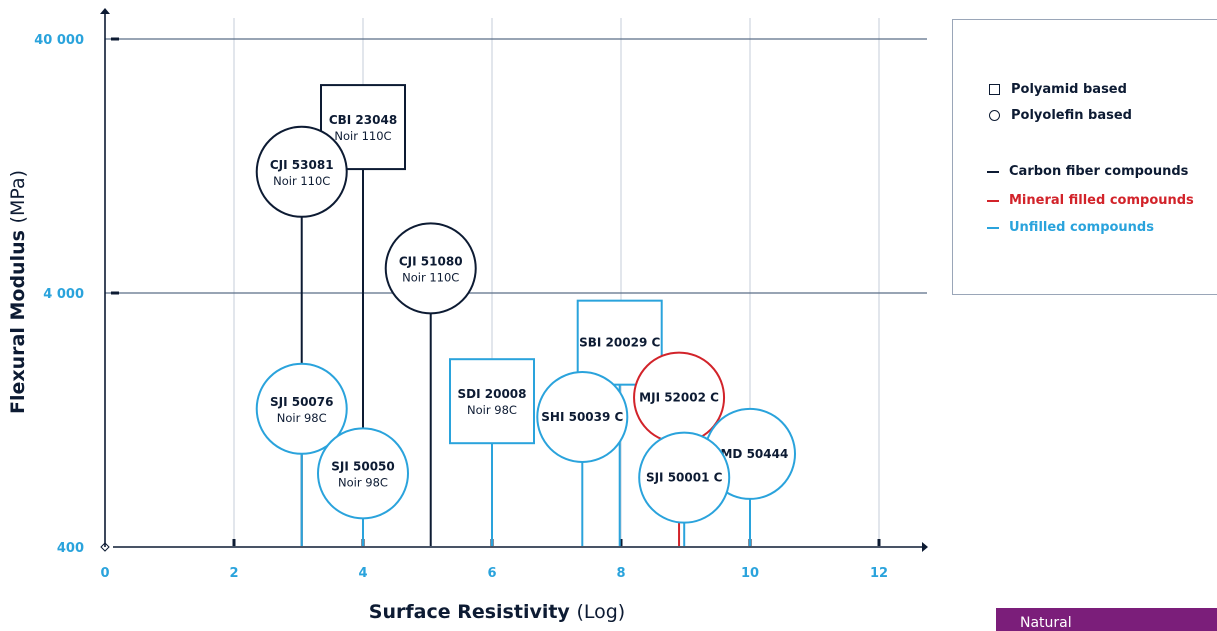  What do you see at coordinates (363, 120) in the screenshot?
I see `data-label: CBI 23048` at bounding box center [363, 120].